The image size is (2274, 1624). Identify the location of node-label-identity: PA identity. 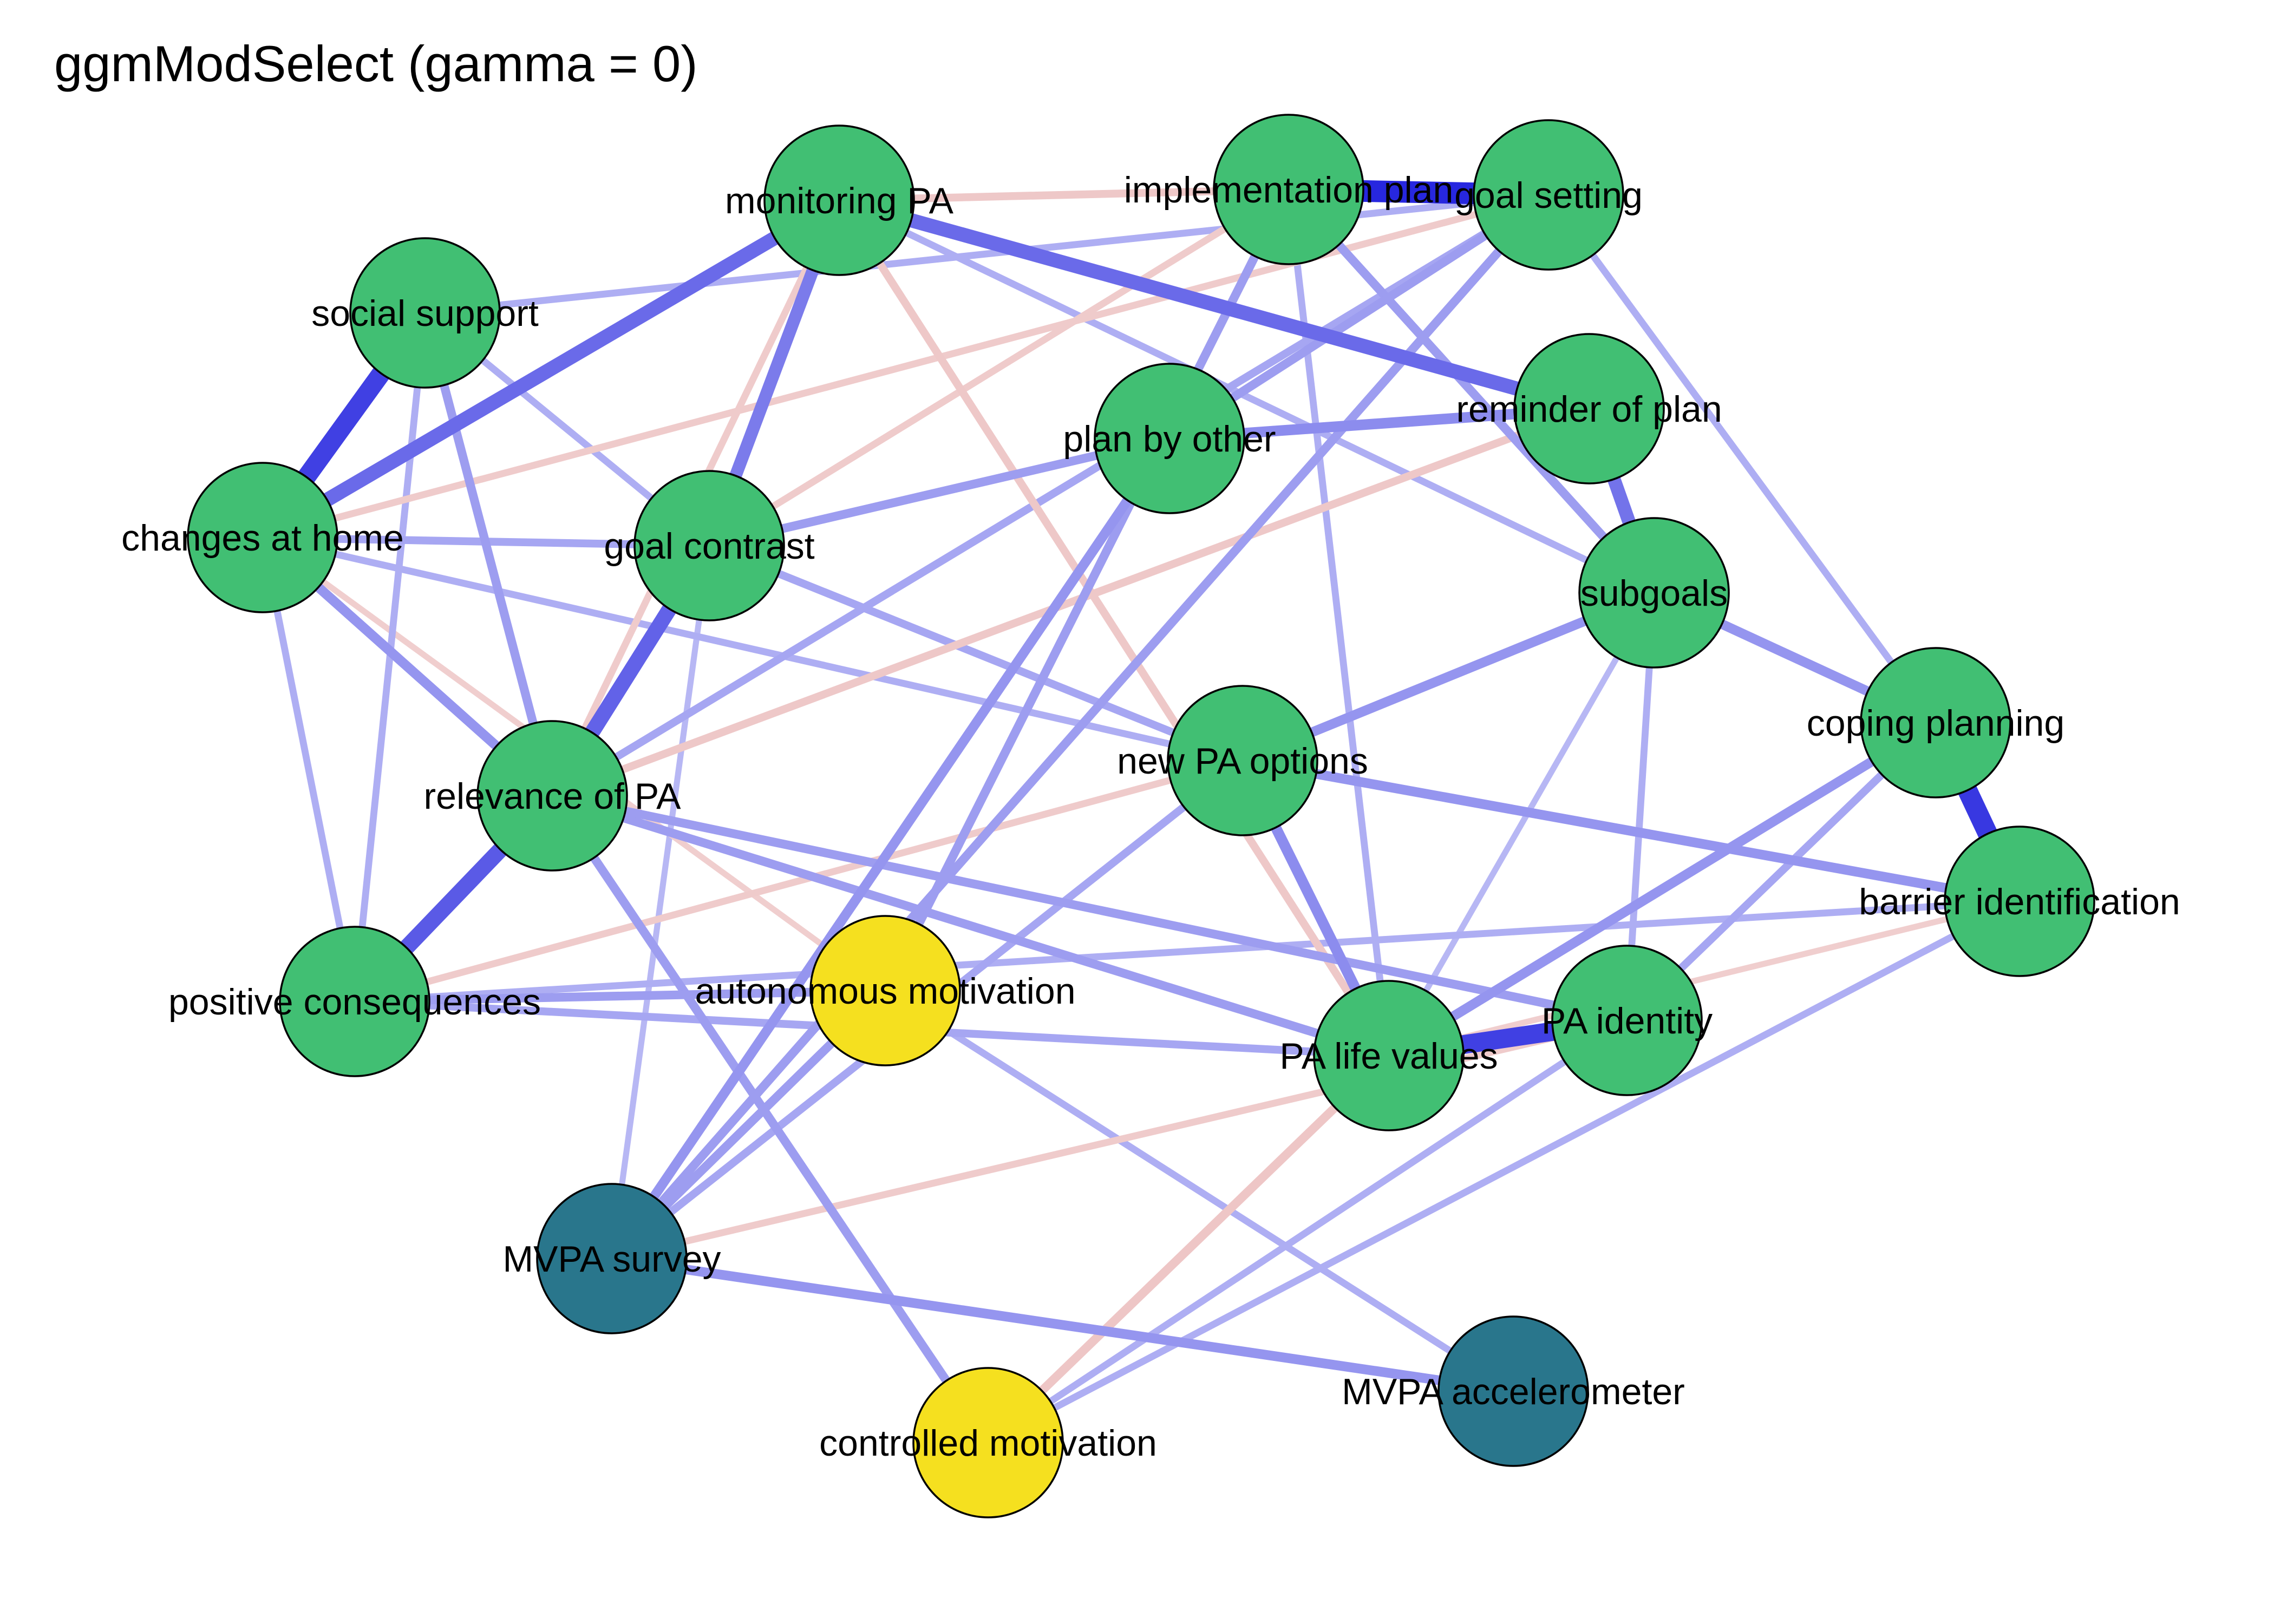
(1627, 1021).